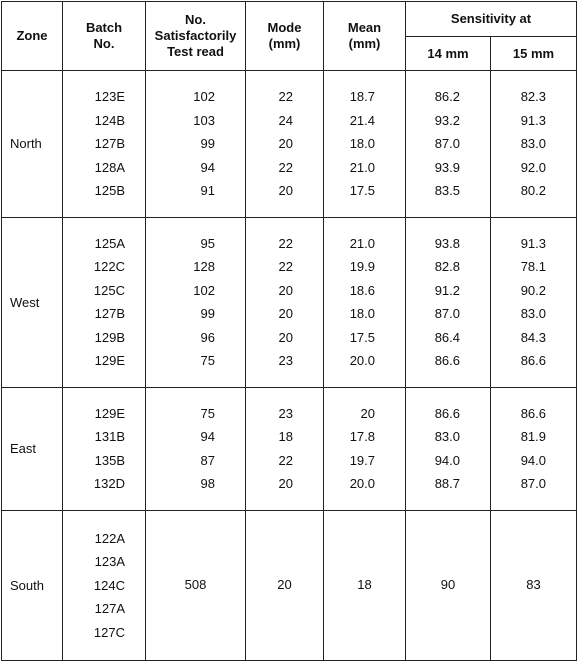 This screenshot has height=661, width=578. What do you see at coordinates (207, 143) in the screenshot?
I see `count-cell: 99` at bounding box center [207, 143].